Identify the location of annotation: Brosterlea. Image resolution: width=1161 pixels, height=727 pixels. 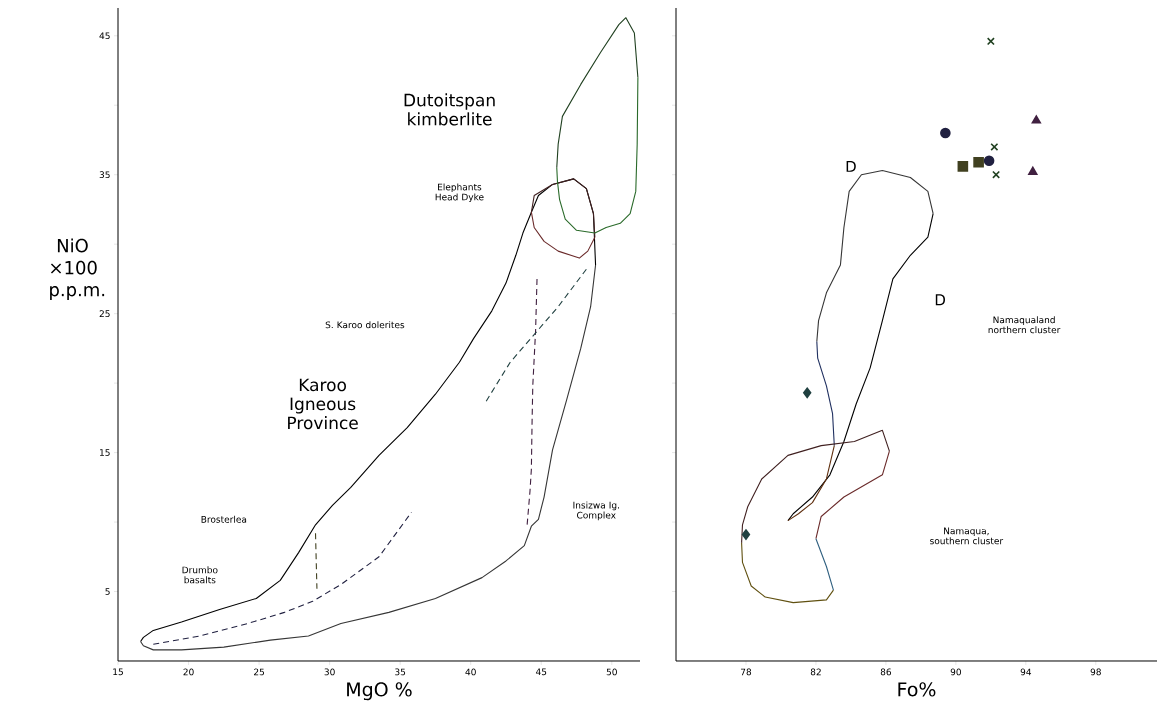
(224, 519).